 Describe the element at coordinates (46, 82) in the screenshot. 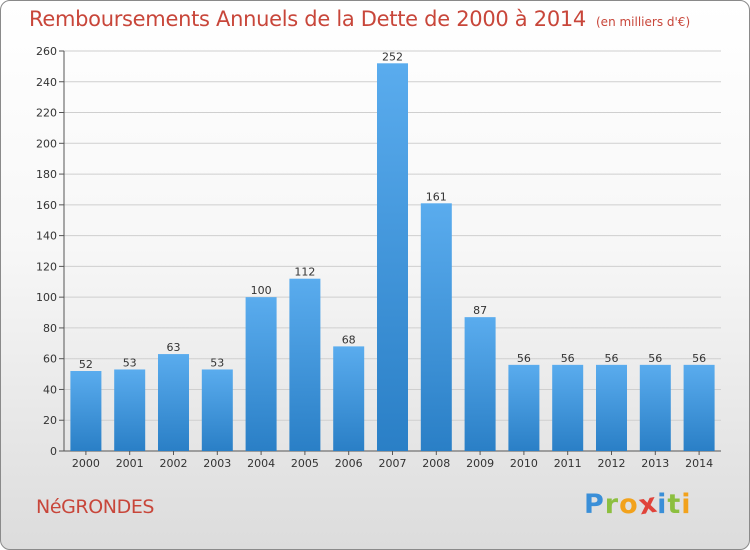

I see `y-tick-label: 240` at that location.